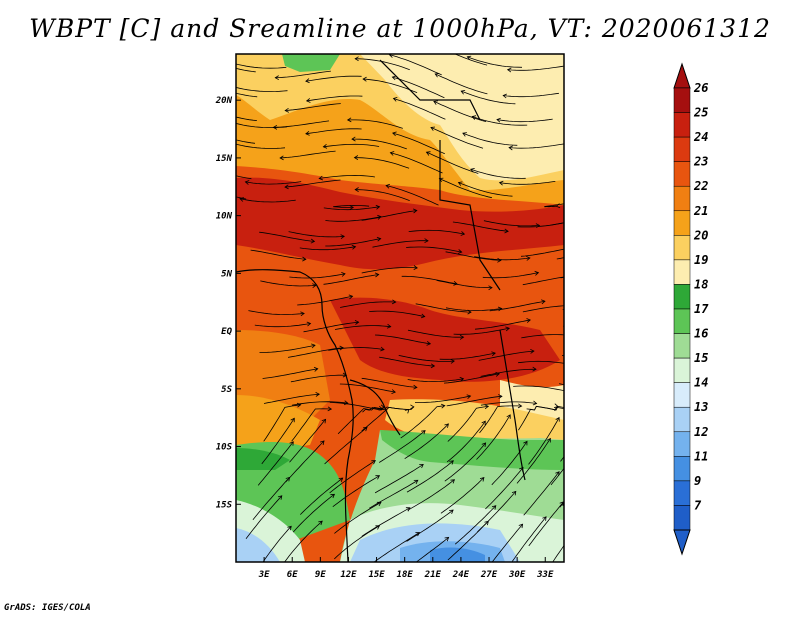 The width and height of the screenshot is (800, 618). I want to click on x-axis: 3E 6E 9E 12E 15E 18E 21E 24E 27E 30E 33E, so click(406, 568).